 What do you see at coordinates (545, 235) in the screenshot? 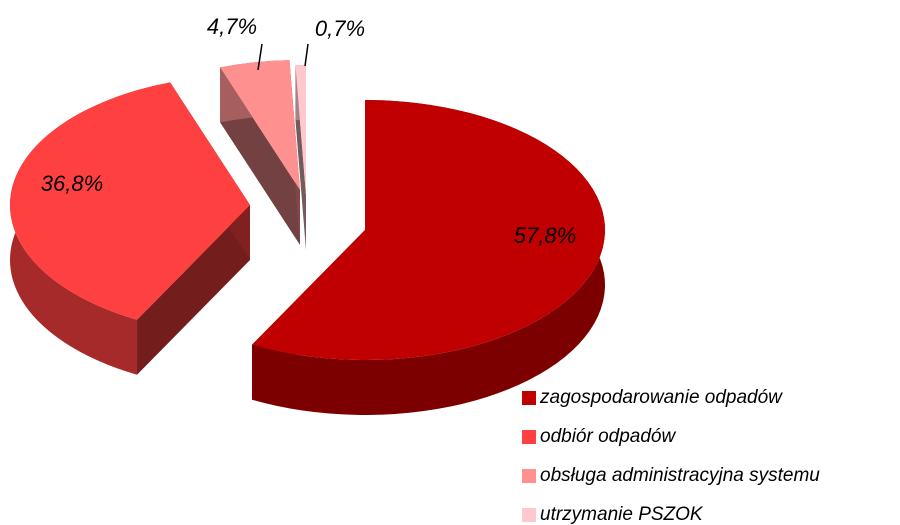
I see `data-label: 57,8%` at bounding box center [545, 235].